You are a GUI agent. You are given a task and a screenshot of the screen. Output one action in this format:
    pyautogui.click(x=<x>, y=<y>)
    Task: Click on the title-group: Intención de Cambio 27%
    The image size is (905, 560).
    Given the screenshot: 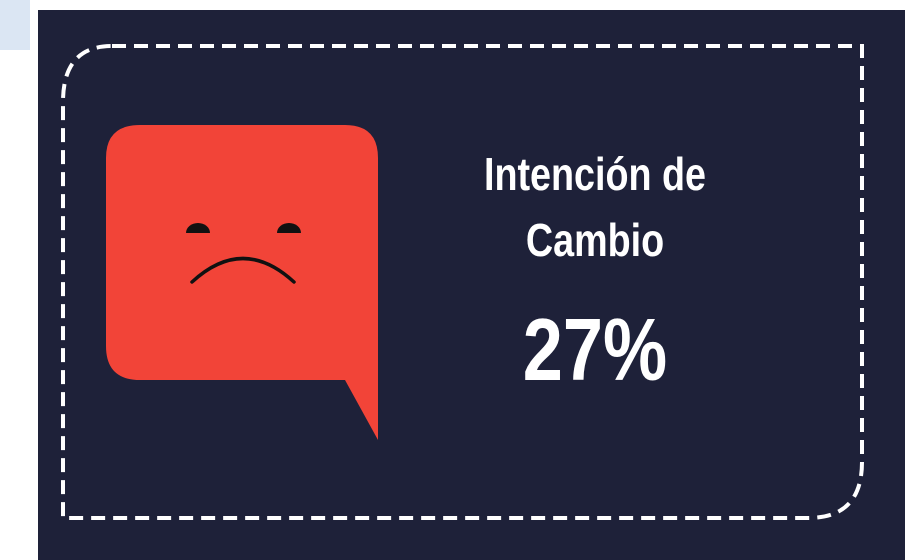 What is the action you would take?
    pyautogui.click(x=595, y=273)
    